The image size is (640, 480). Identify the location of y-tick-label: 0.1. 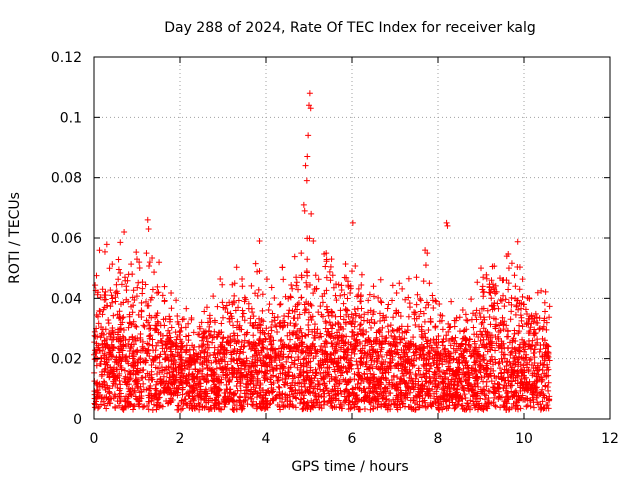
(71, 118).